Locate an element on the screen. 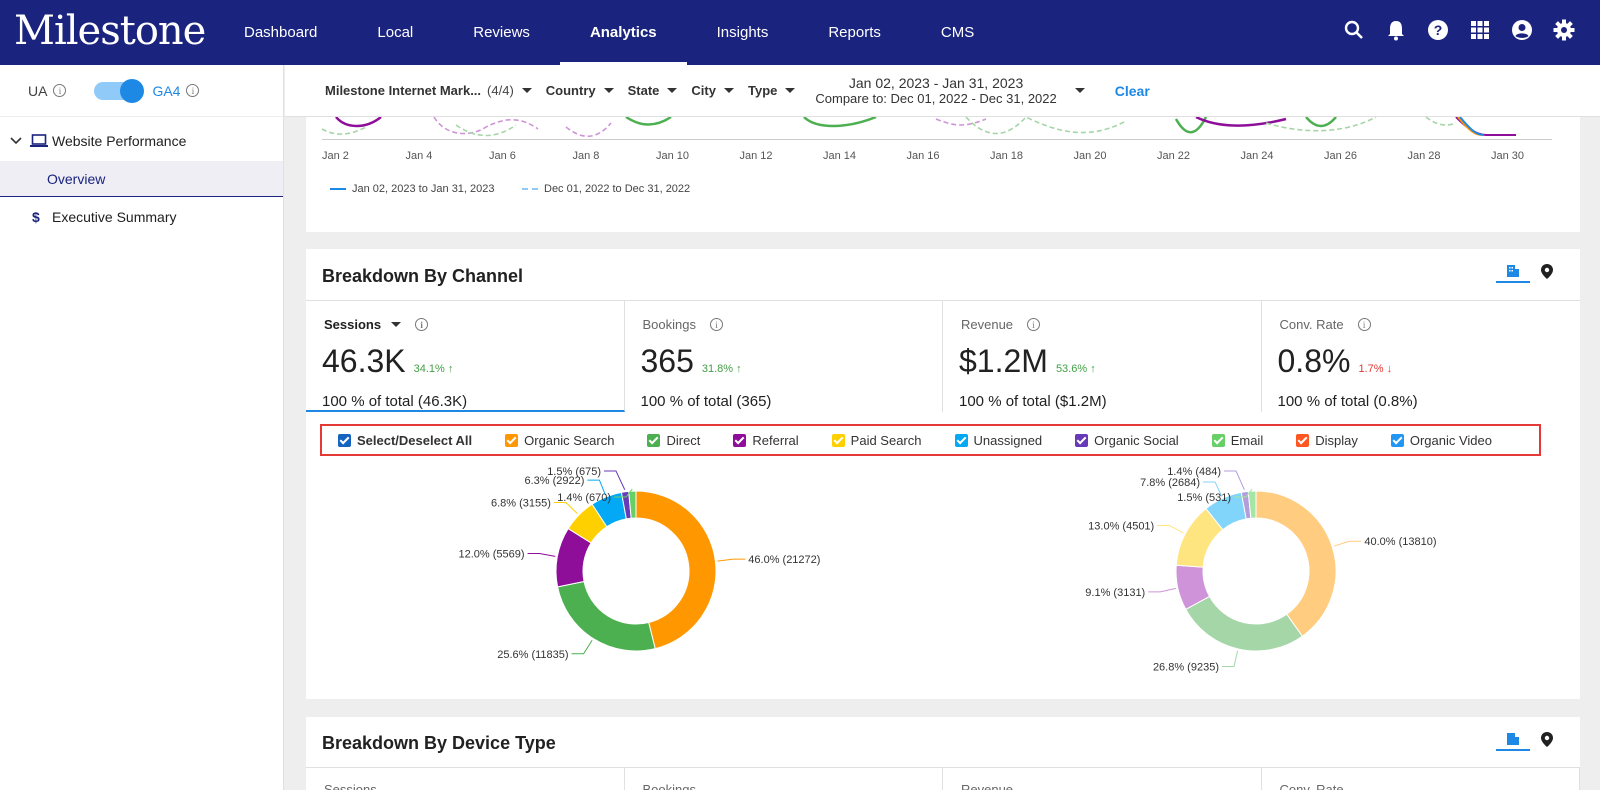  conv-rate-label: Conv. Rate is located at coordinates (1311, 324).